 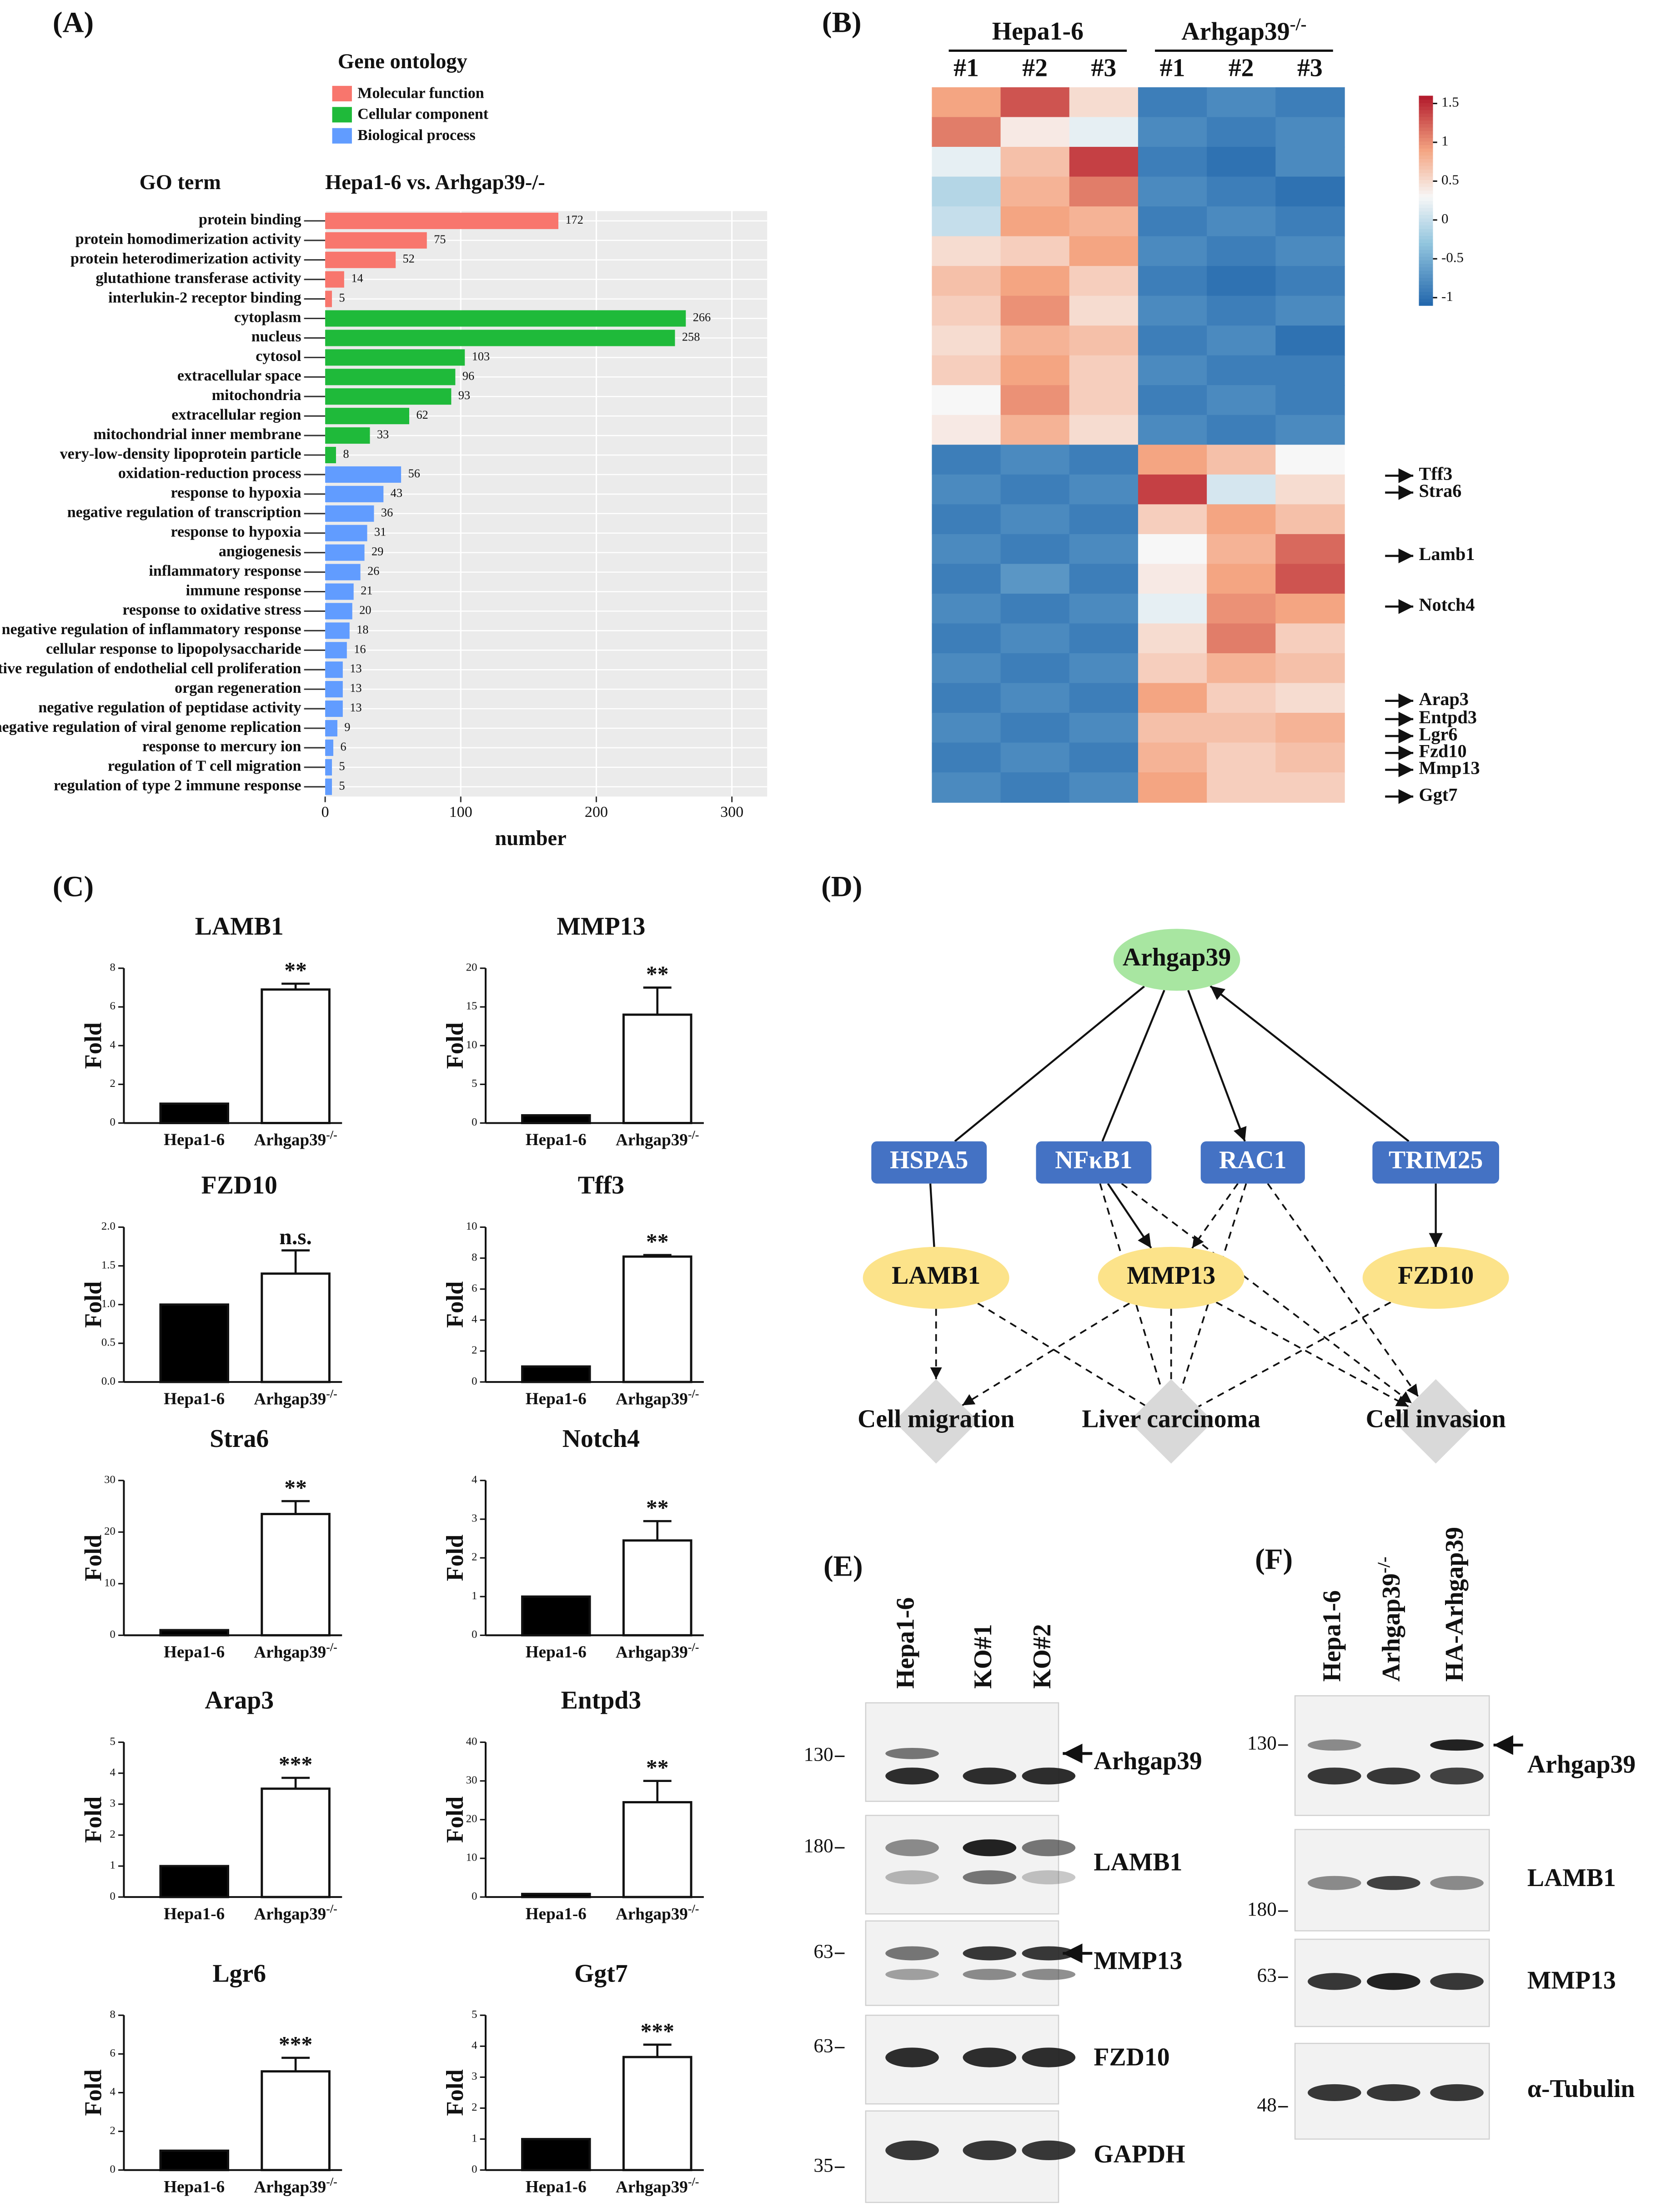 What do you see at coordinates (1253, 1160) in the screenshot?
I see `node-label: RAC1` at bounding box center [1253, 1160].